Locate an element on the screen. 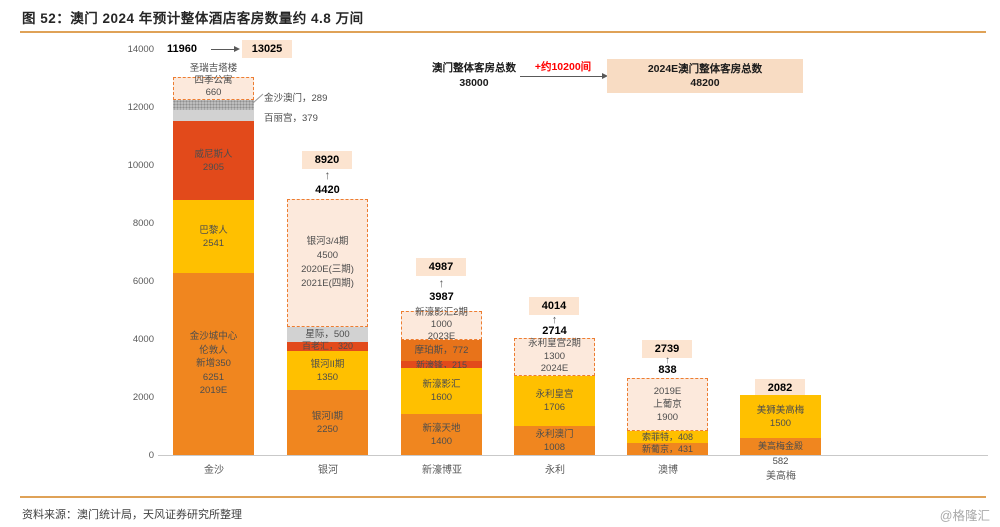  callout-leader-line is located at coordinates (258, 98).